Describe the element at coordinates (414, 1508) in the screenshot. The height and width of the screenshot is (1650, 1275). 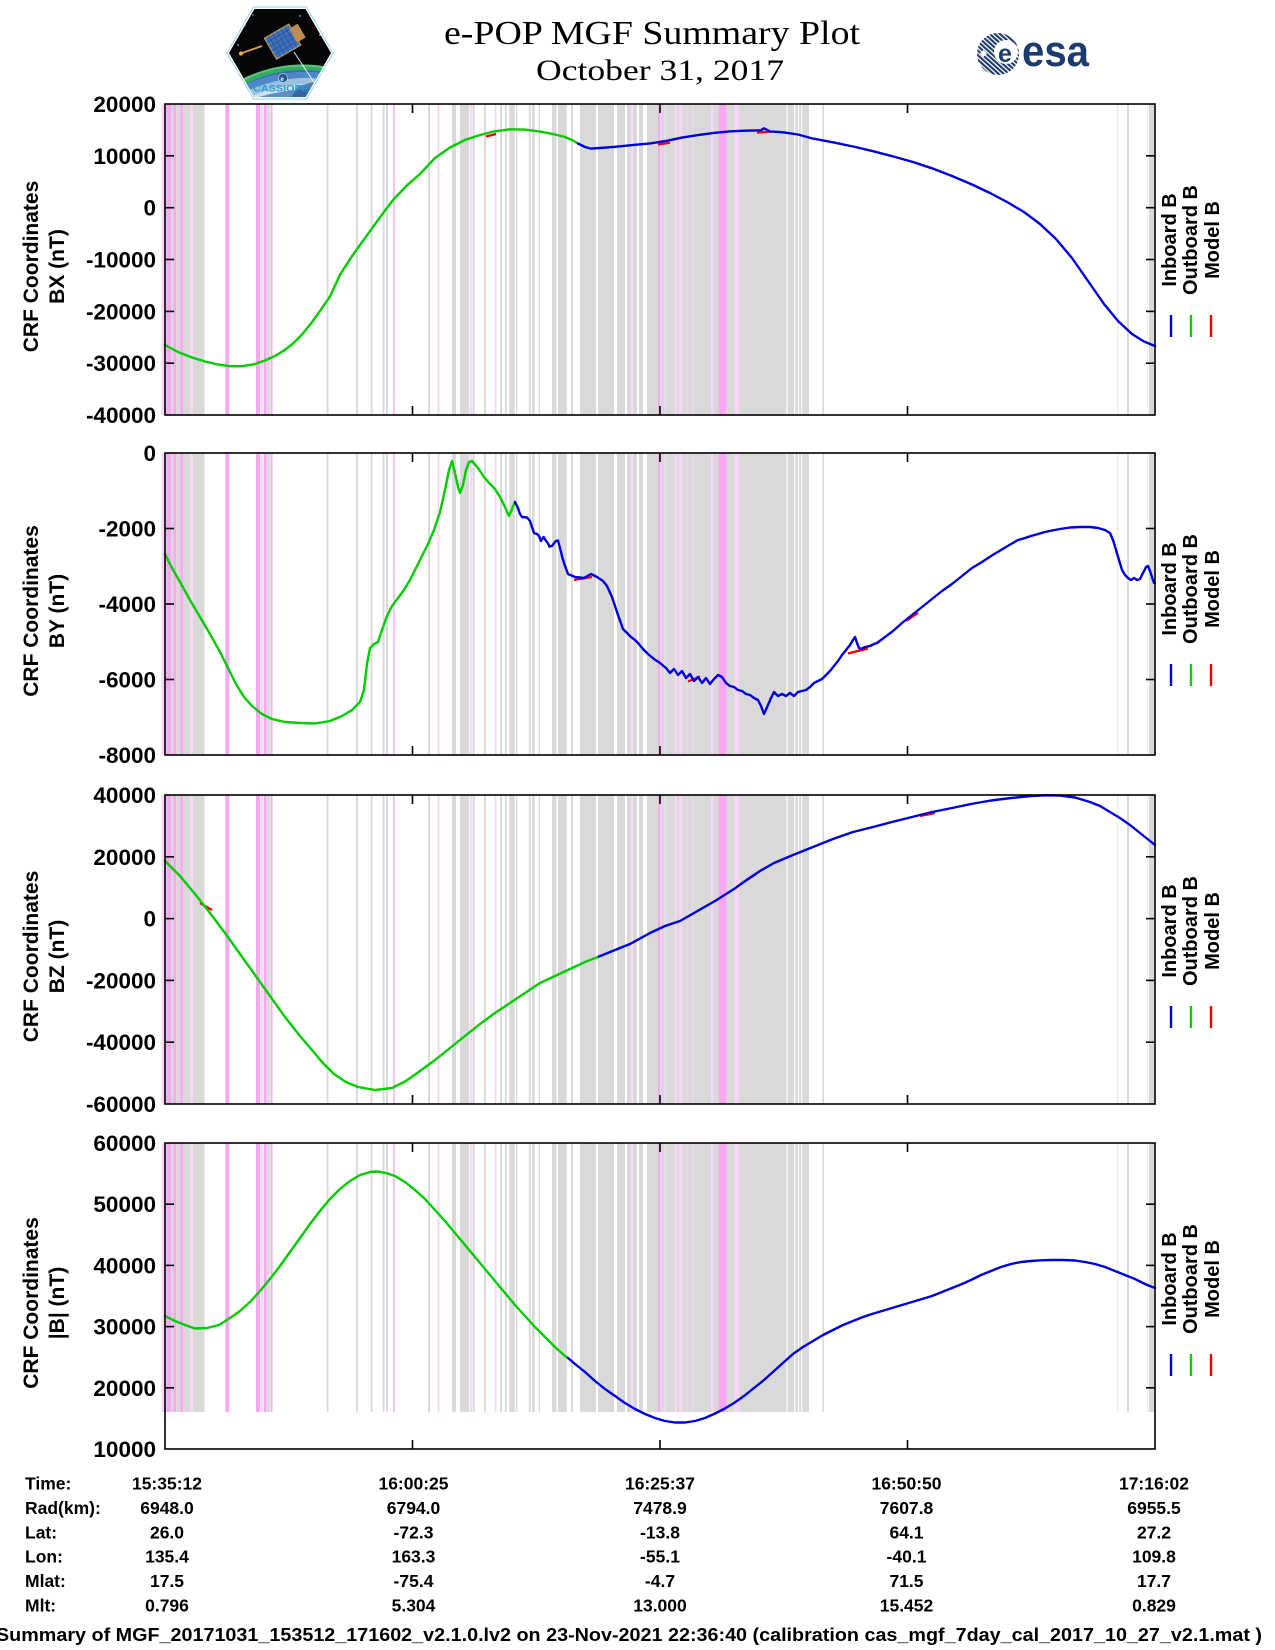
I see `svg-text: 6794.0` at that location.